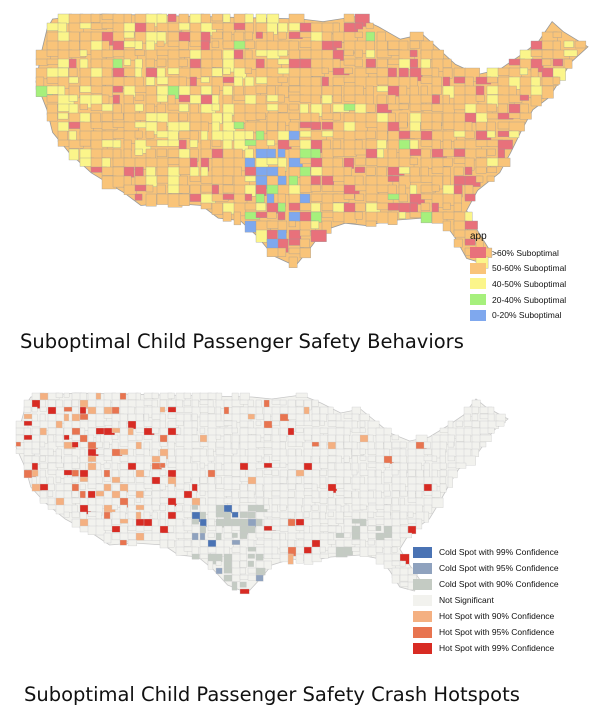 The width and height of the screenshot is (596, 726). Describe the element at coordinates (486, 632) in the screenshot. I see `legend-item: Hot Spot with 95% Confidence` at that location.